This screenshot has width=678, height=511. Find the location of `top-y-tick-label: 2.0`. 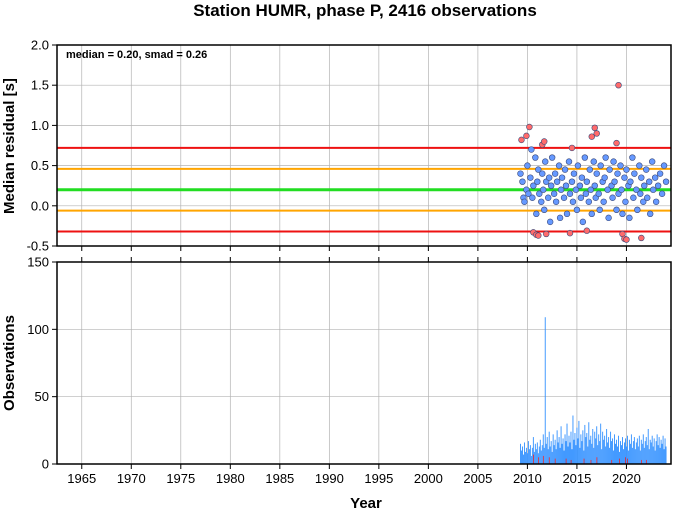

top-y-tick-label: 2.0 is located at coordinates (40, 45).